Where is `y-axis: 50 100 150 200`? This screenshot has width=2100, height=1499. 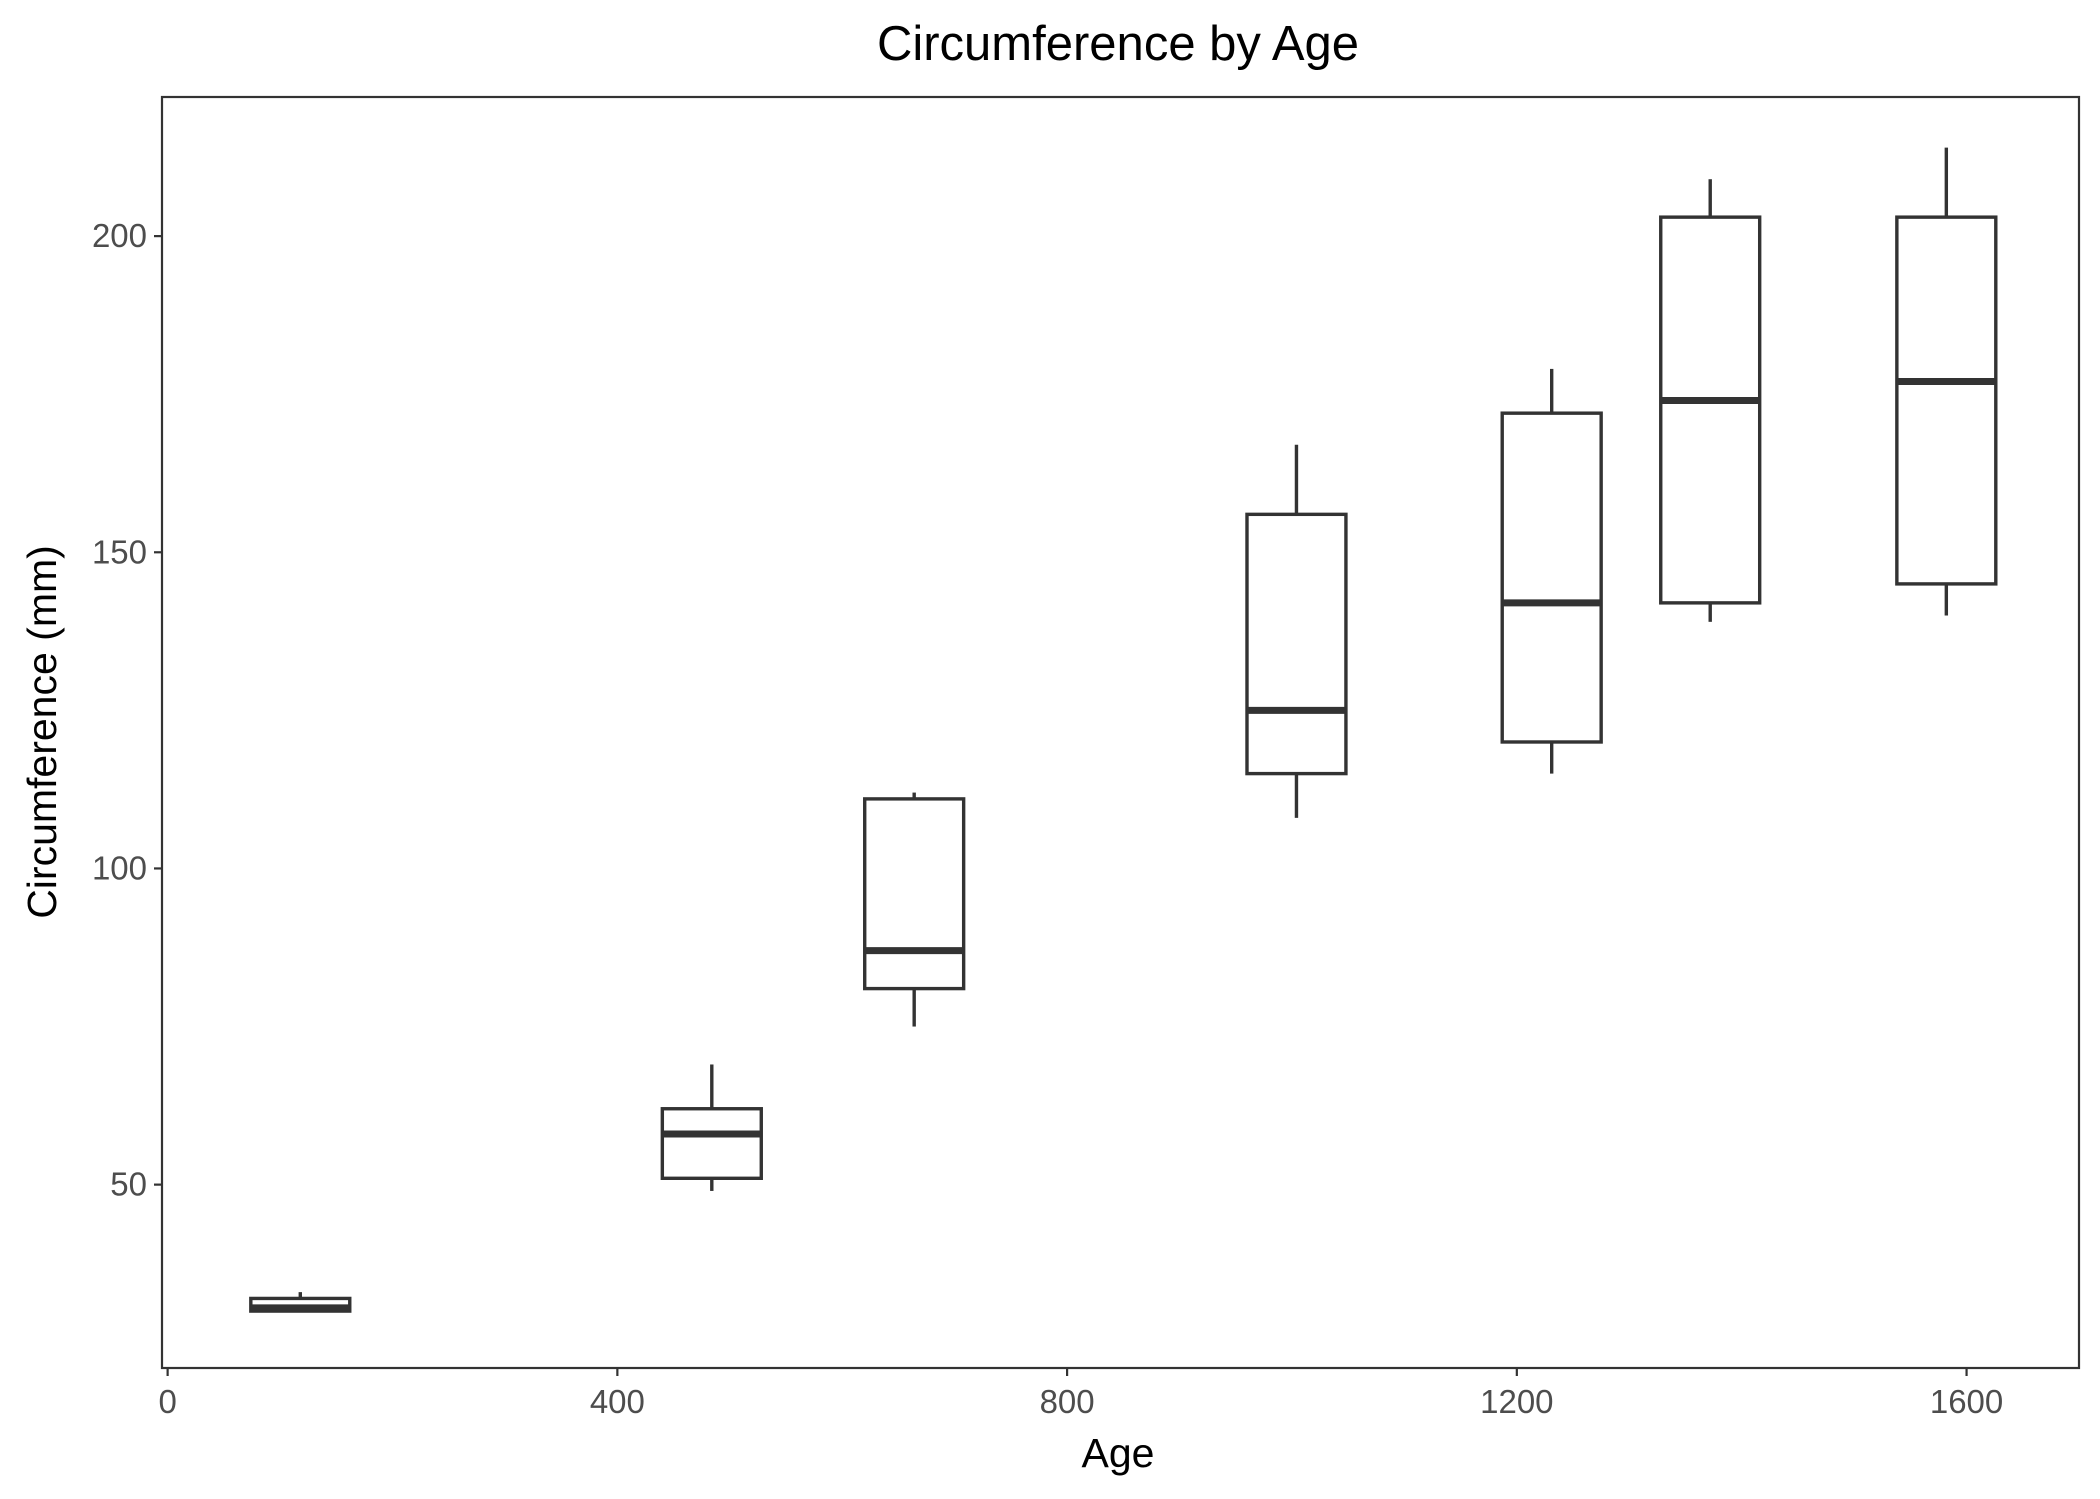 y-axis: 50 100 150 200 is located at coordinates (127, 710).